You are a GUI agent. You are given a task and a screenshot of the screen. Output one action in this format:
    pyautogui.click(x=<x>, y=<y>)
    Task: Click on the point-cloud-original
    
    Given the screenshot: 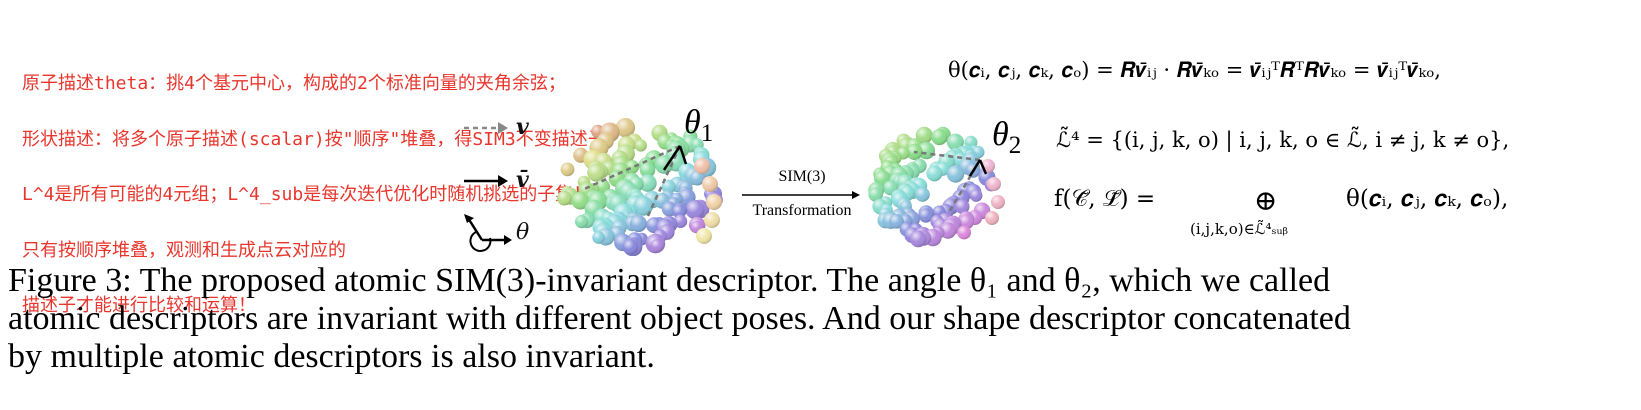 What is the action you would take?
    pyautogui.click(x=640, y=187)
    